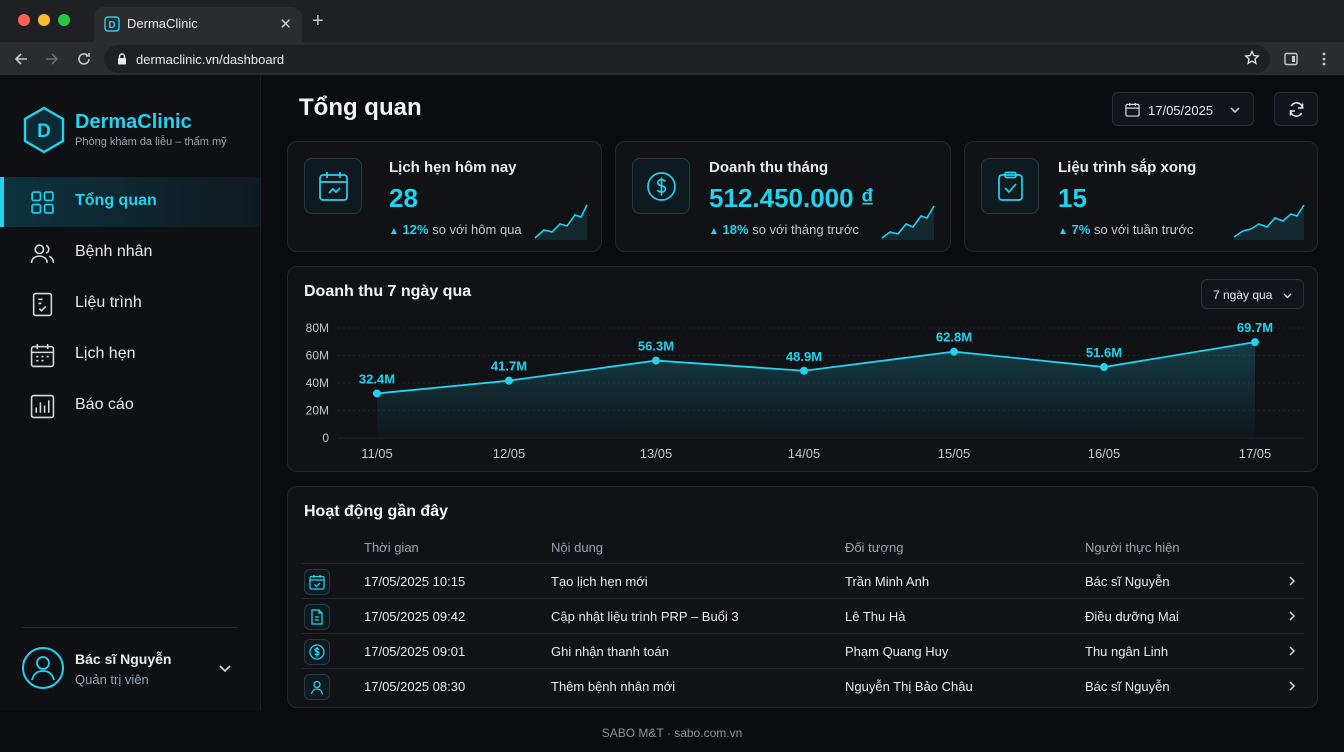 The height and width of the screenshot is (752, 1344). I want to click on cell-subject: Phạm Quang Huy, so click(897, 651).